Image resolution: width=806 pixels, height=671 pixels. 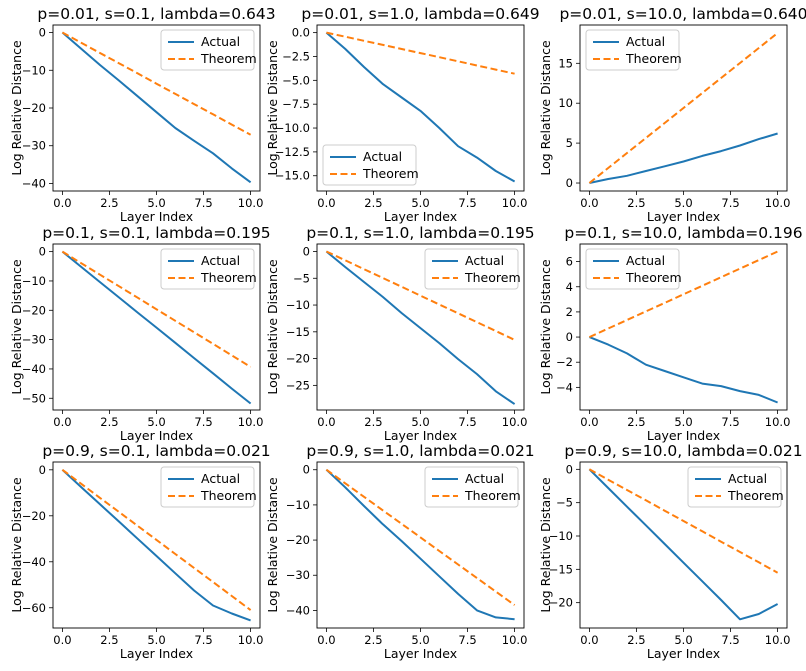 I want to click on y-tick-label: −7.5, so click(x=296, y=104).